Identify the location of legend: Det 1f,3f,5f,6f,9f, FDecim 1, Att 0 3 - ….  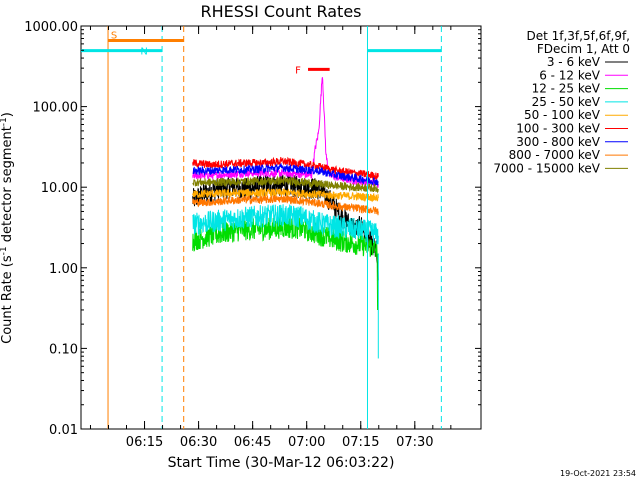
(561, 102).